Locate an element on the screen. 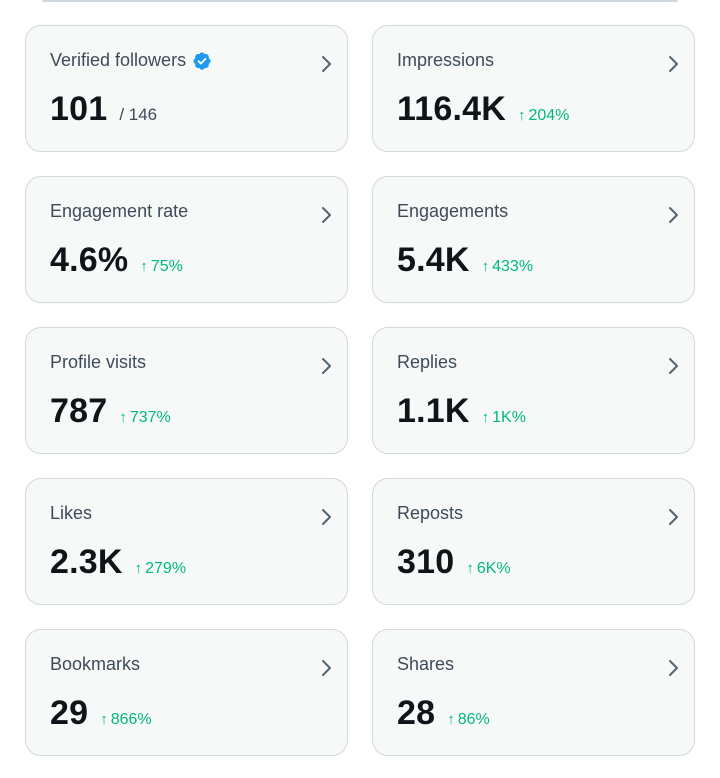  card-title: Reposts is located at coordinates (430, 513).